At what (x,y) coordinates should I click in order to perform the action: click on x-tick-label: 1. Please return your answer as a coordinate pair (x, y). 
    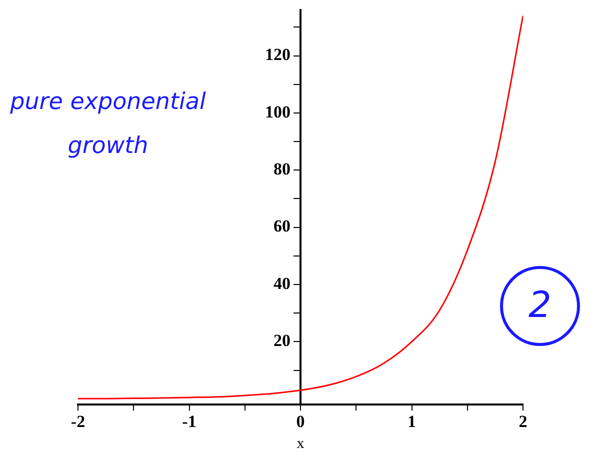
    Looking at the image, I should click on (412, 422).